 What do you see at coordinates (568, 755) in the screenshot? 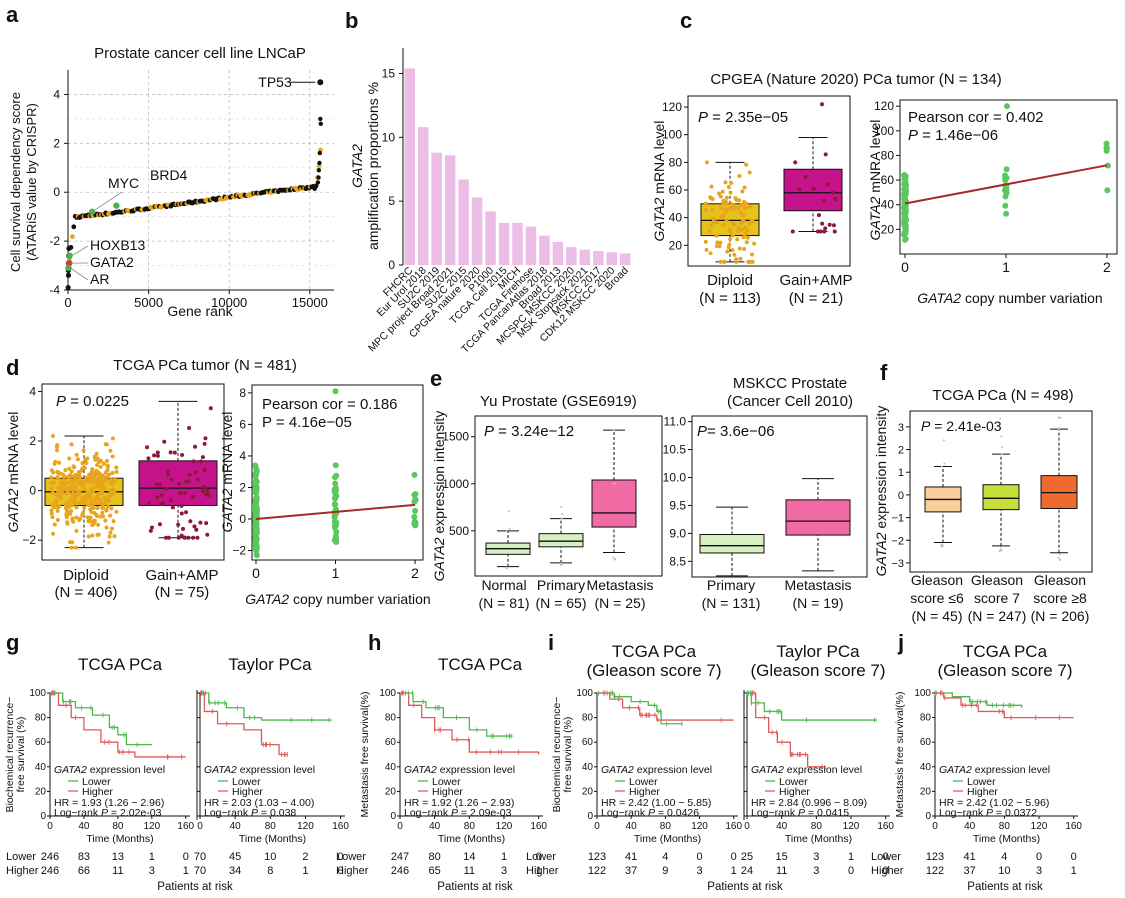
I see `y-axis-label: free survival (%)` at bounding box center [568, 755].